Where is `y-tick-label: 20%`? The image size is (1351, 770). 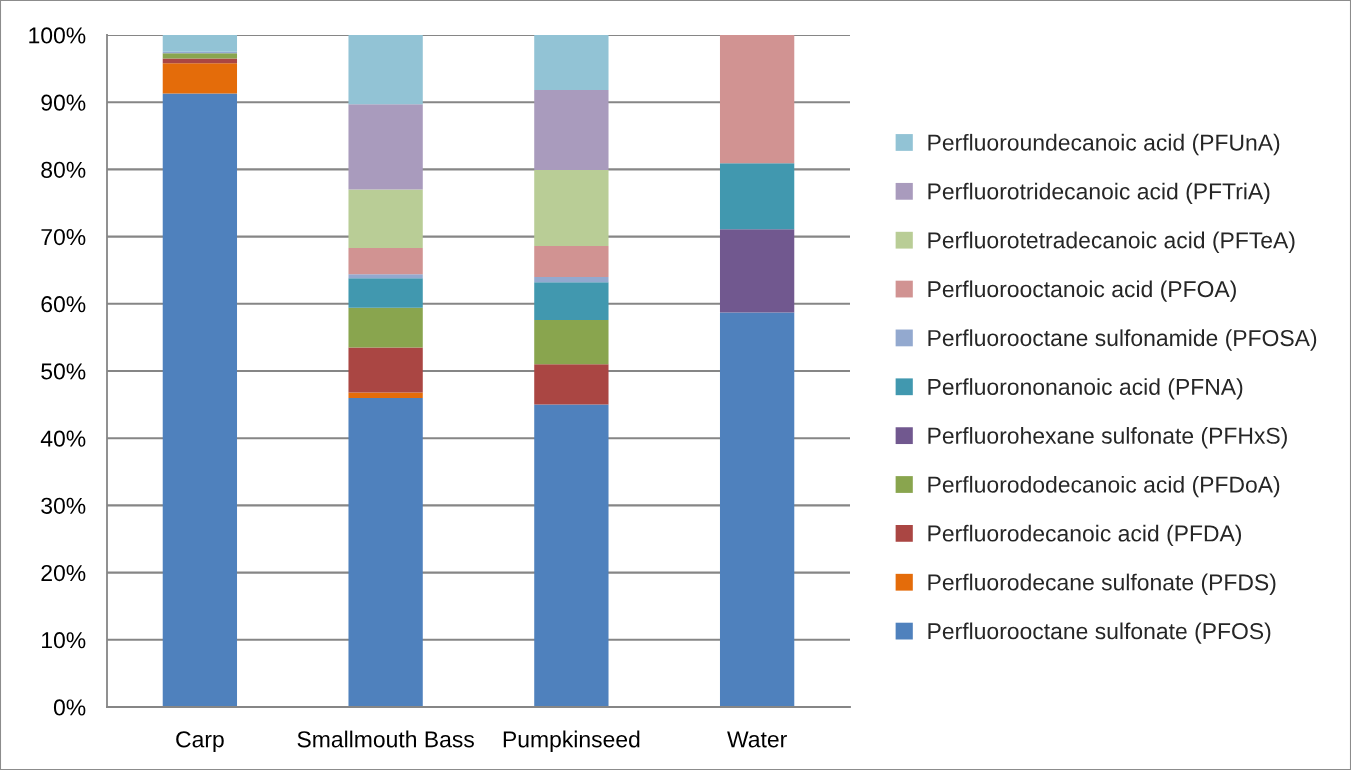
y-tick-label: 20% is located at coordinates (63, 573).